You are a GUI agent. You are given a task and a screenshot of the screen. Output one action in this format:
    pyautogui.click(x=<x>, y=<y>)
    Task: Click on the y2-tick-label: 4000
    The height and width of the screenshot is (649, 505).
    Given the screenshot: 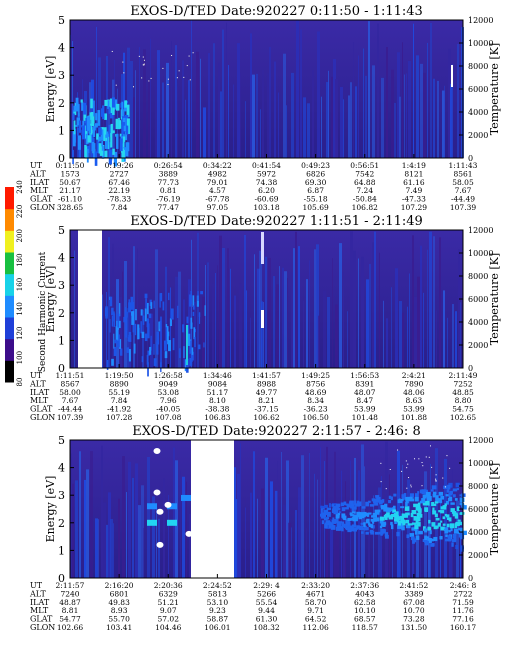 What is the action you would take?
    pyautogui.click(x=478, y=112)
    